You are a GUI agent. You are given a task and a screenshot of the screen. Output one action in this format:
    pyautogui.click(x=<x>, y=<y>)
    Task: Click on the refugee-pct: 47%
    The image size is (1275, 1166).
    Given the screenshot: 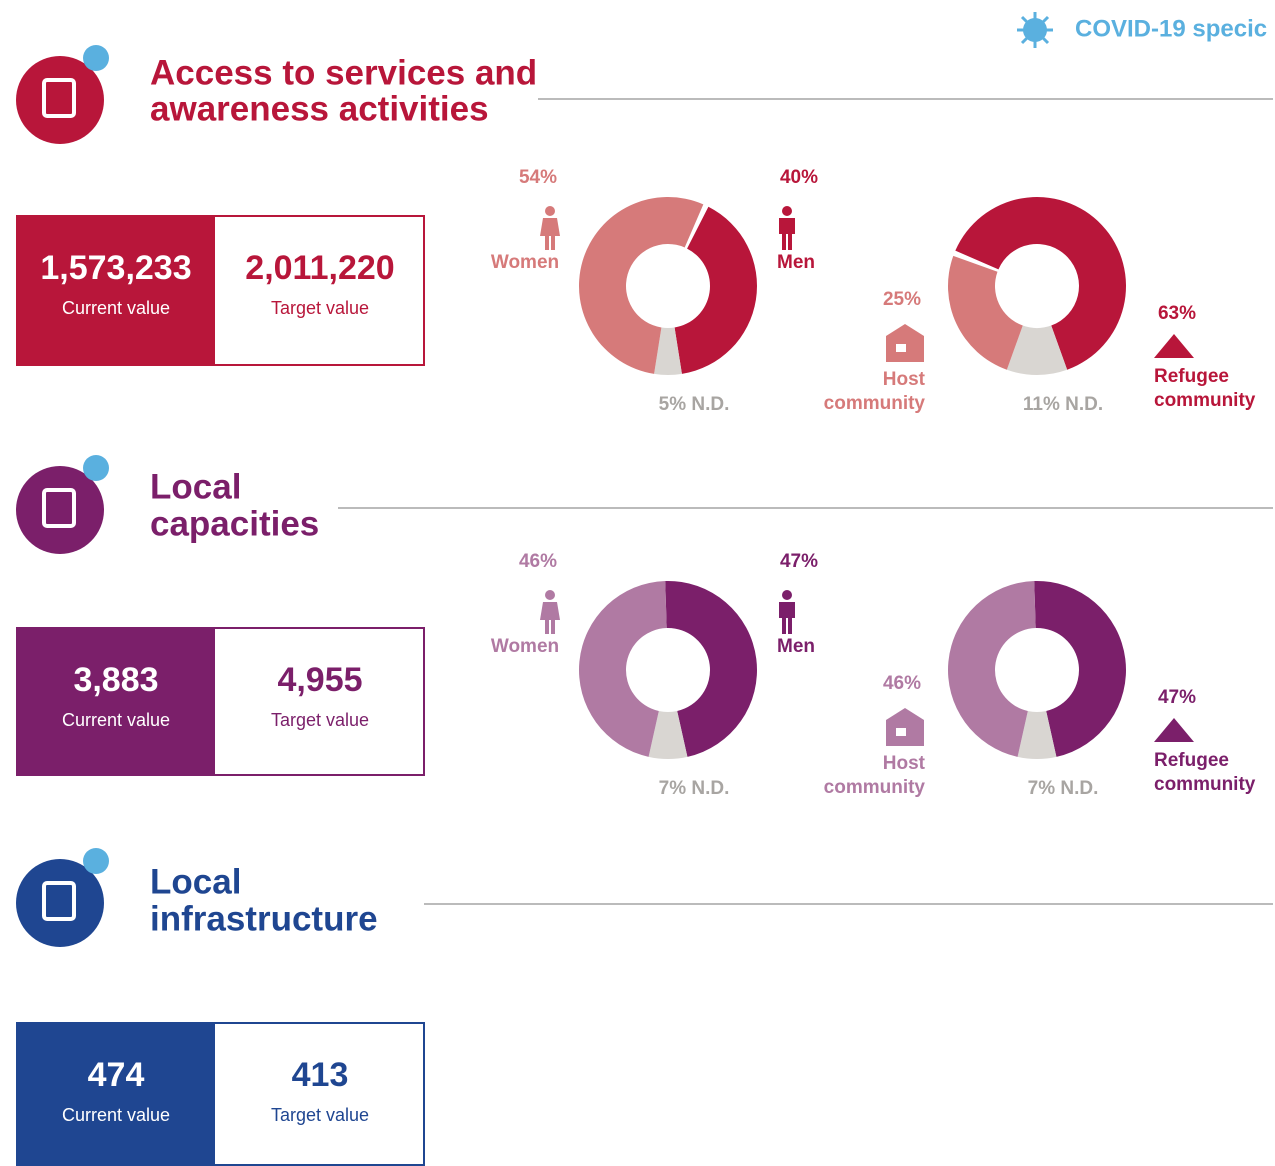 What is the action you would take?
    pyautogui.click(x=1177, y=697)
    